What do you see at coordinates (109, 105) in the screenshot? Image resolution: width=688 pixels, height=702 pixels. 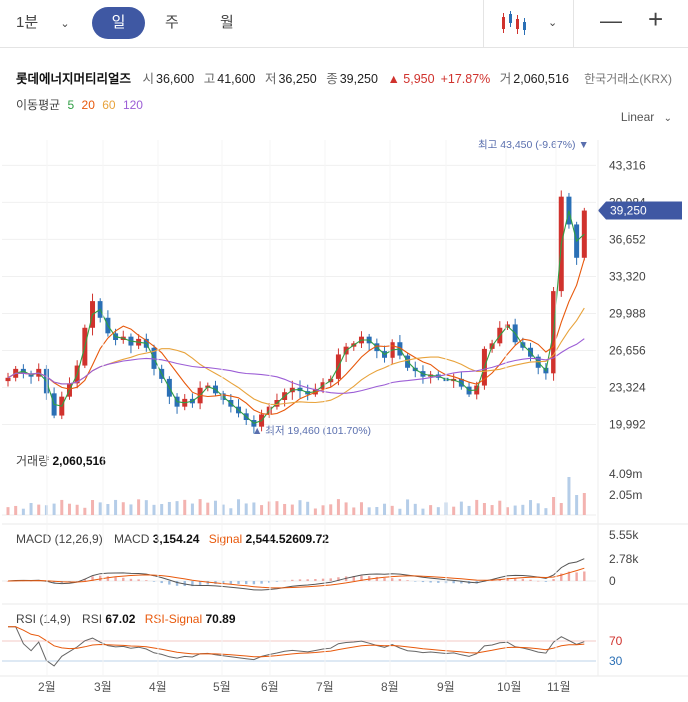 I see `ma-60: 60` at bounding box center [109, 105].